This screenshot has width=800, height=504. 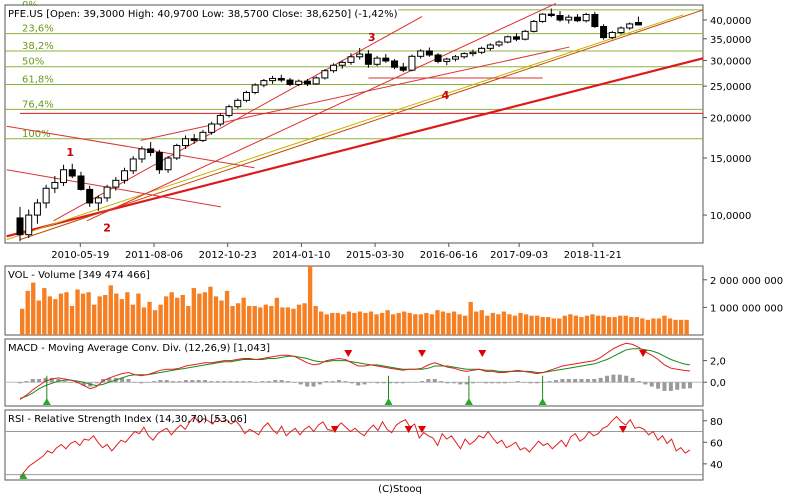 What do you see at coordinates (446, 95) in the screenshot?
I see `wave-label: 4` at bounding box center [446, 95].